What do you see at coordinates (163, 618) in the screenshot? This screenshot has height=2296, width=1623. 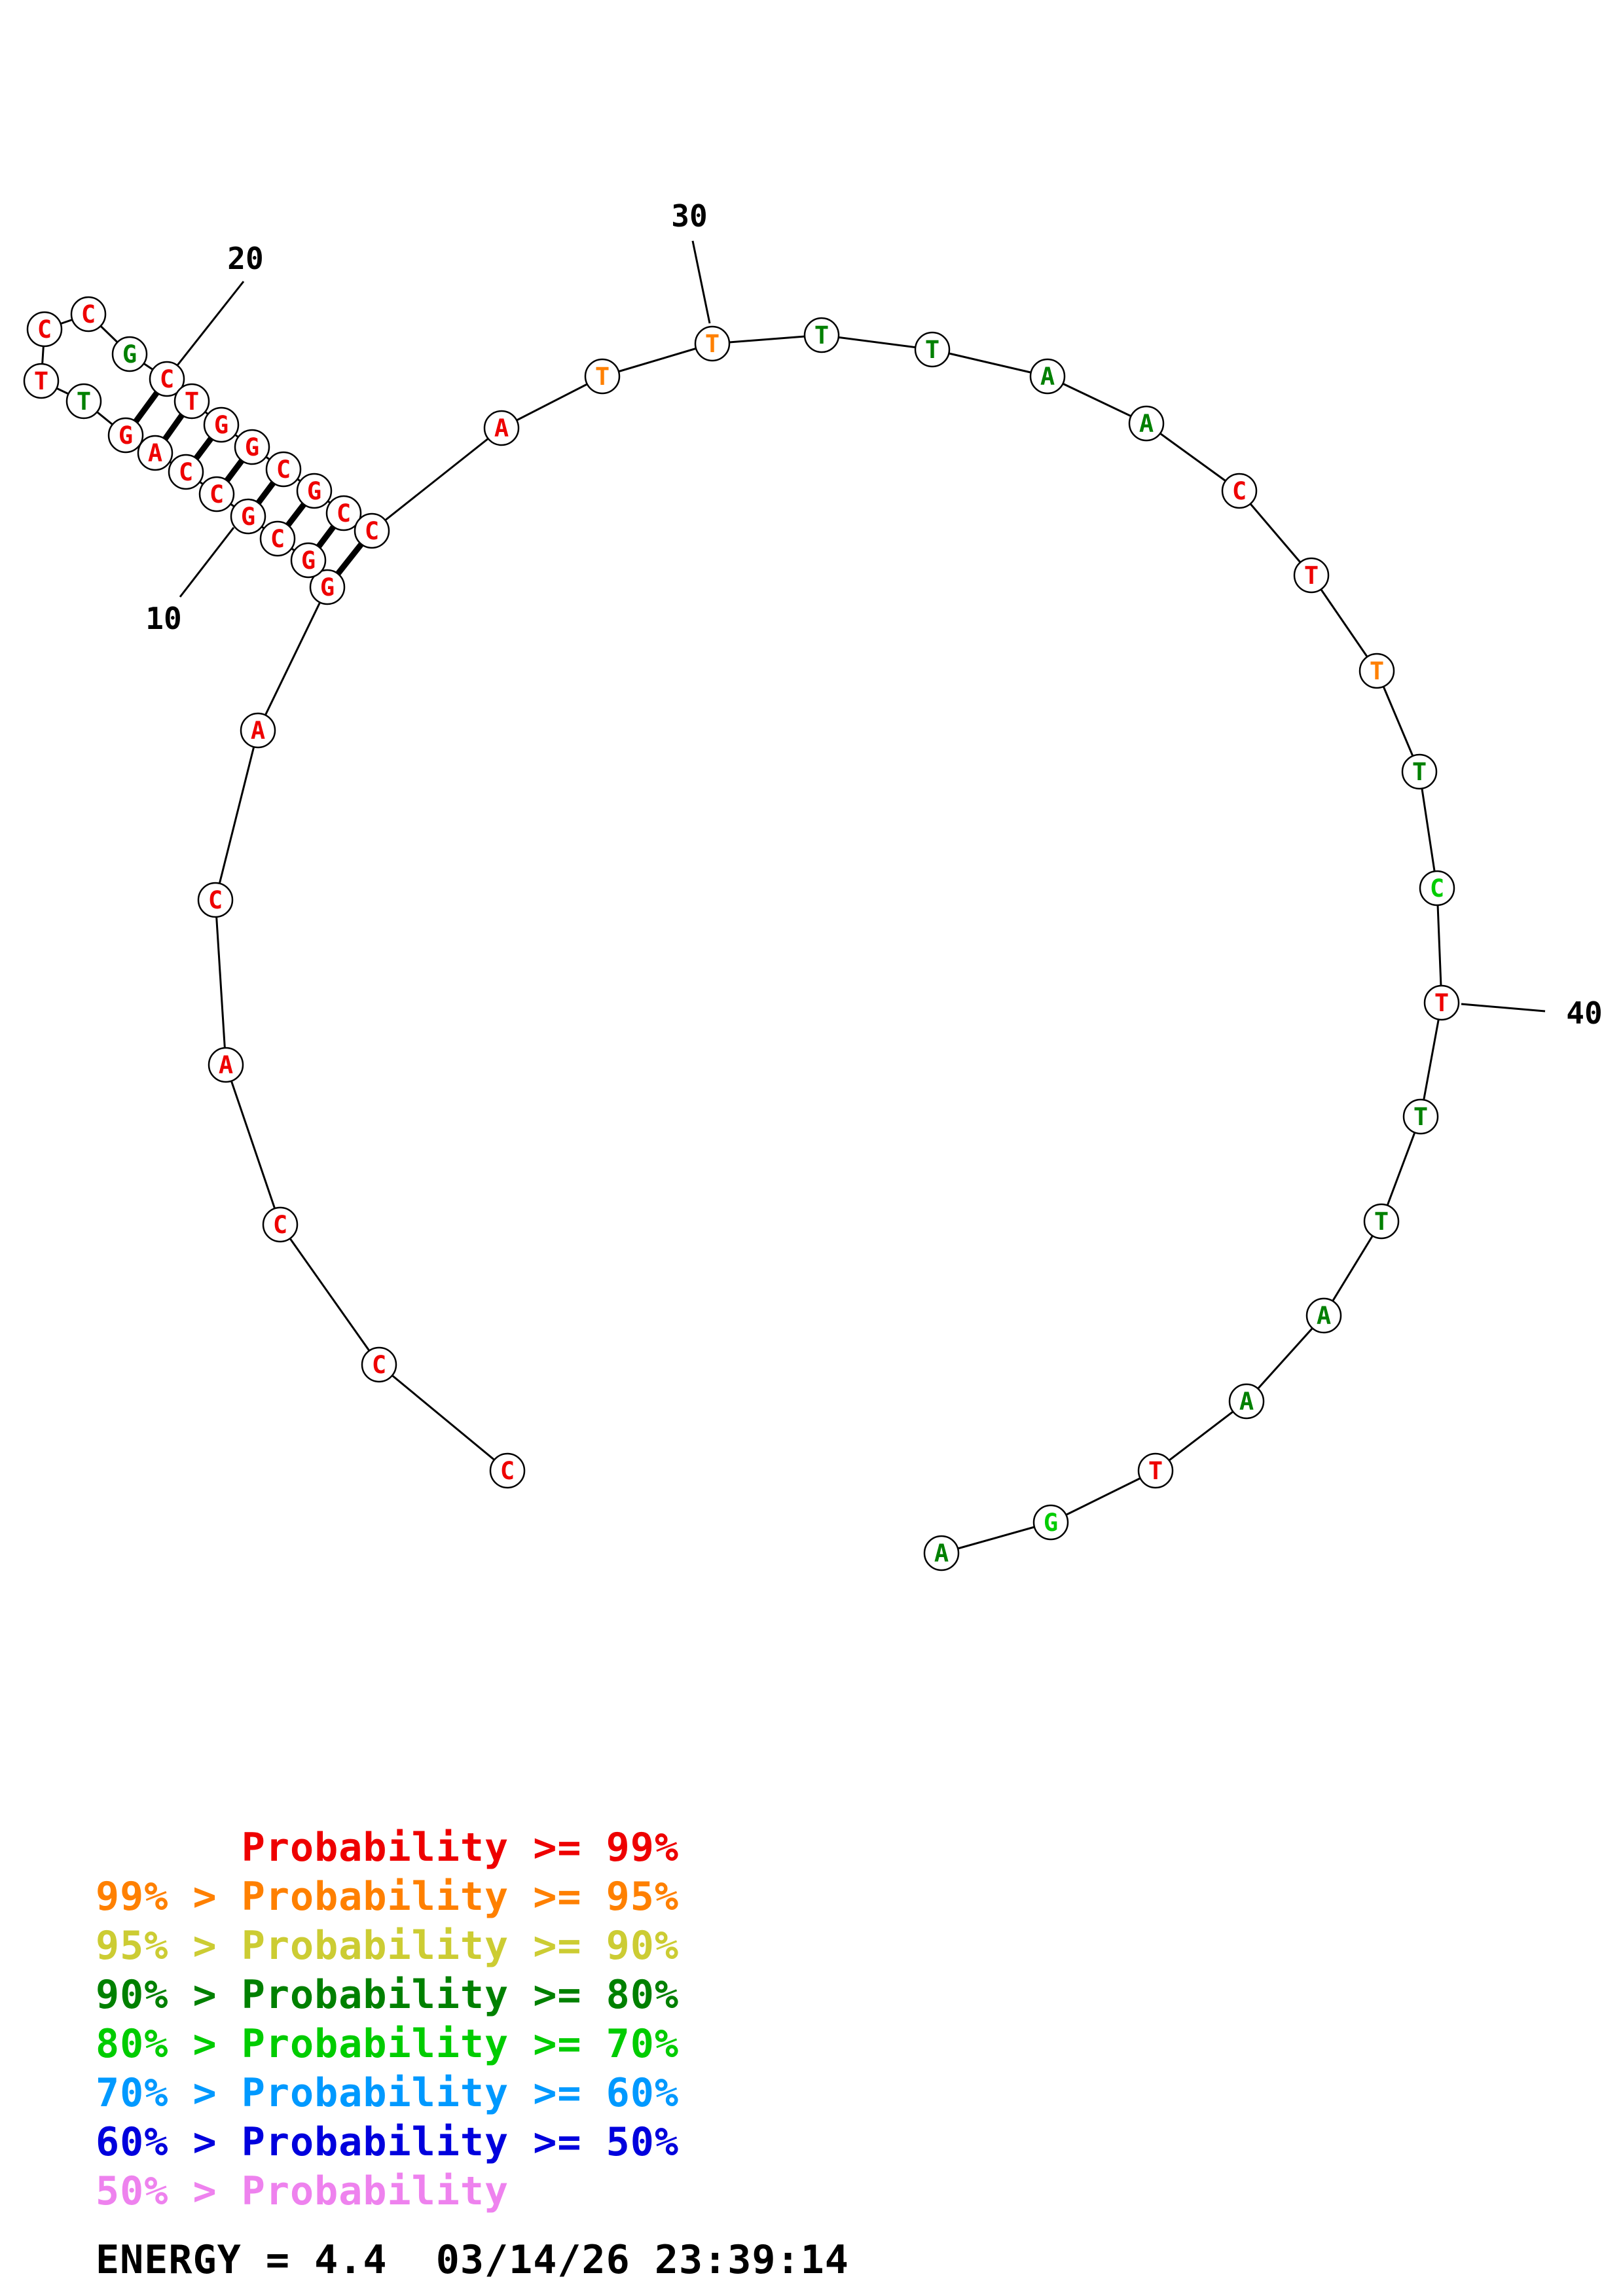 I see `position-label: 10` at bounding box center [163, 618].